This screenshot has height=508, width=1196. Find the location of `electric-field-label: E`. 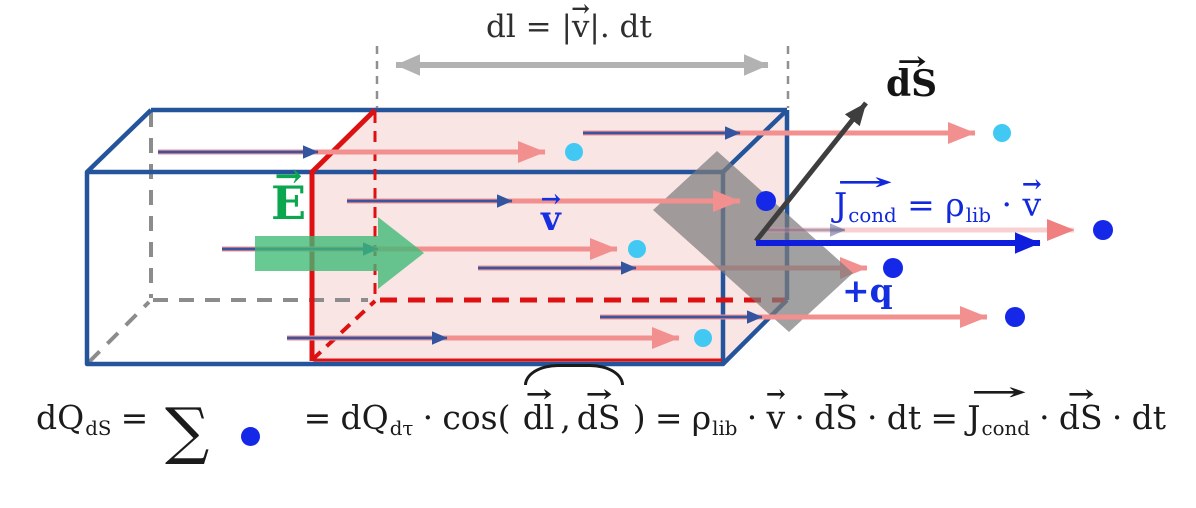

electric-field-label: E is located at coordinates (288, 203).